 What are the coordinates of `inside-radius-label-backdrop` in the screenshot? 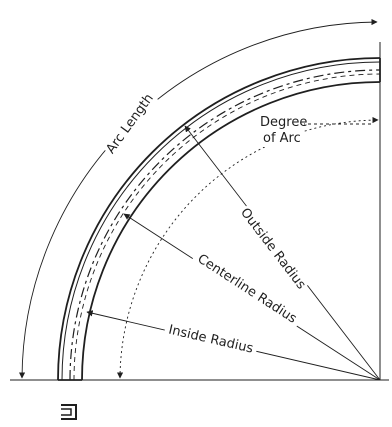 It's located at (210, 341).